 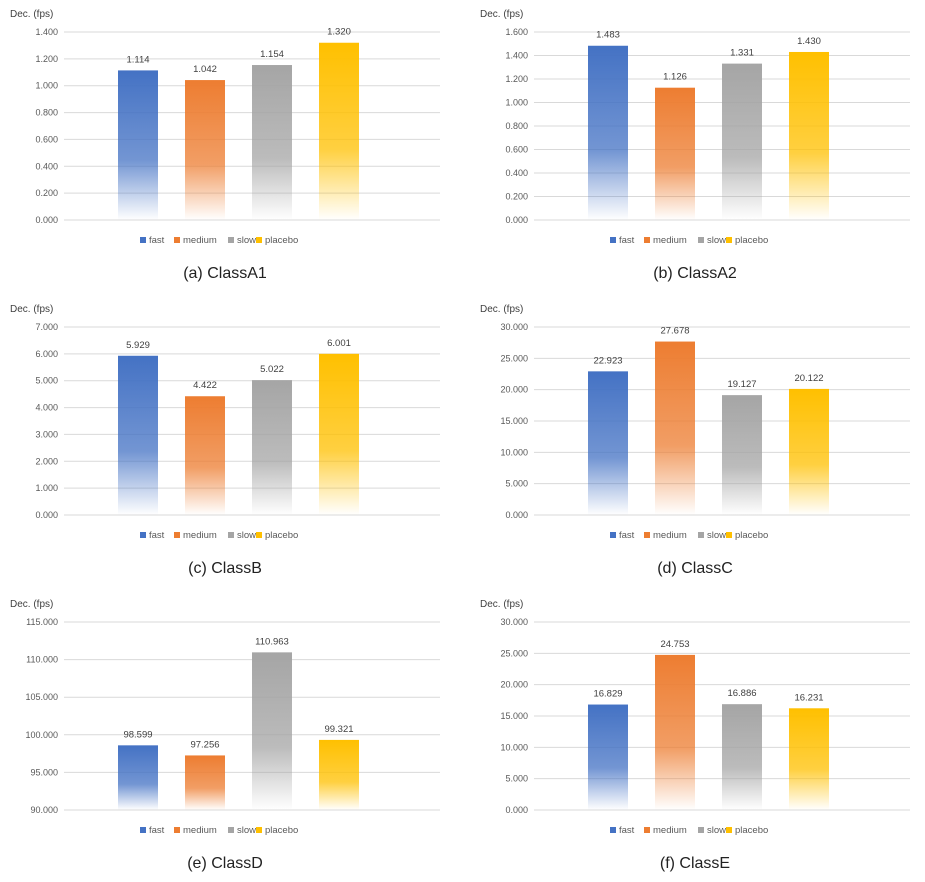 I want to click on bar-placebo-f, so click(x=809, y=759).